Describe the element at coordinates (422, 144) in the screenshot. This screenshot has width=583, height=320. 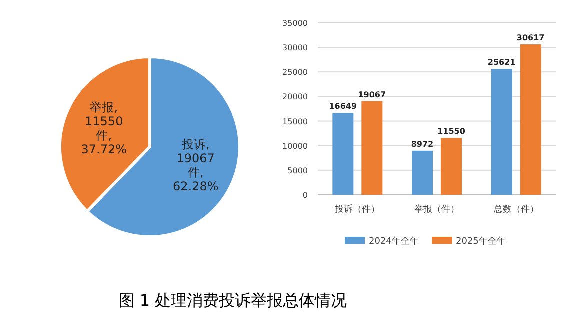
I see `data-label: 8972` at that location.